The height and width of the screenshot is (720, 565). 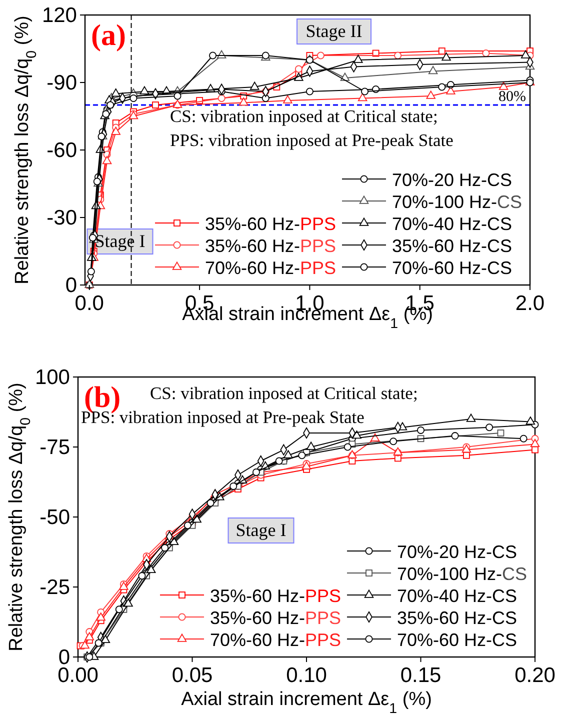 I want to click on y-tick-label: -75, so click(x=55, y=447).